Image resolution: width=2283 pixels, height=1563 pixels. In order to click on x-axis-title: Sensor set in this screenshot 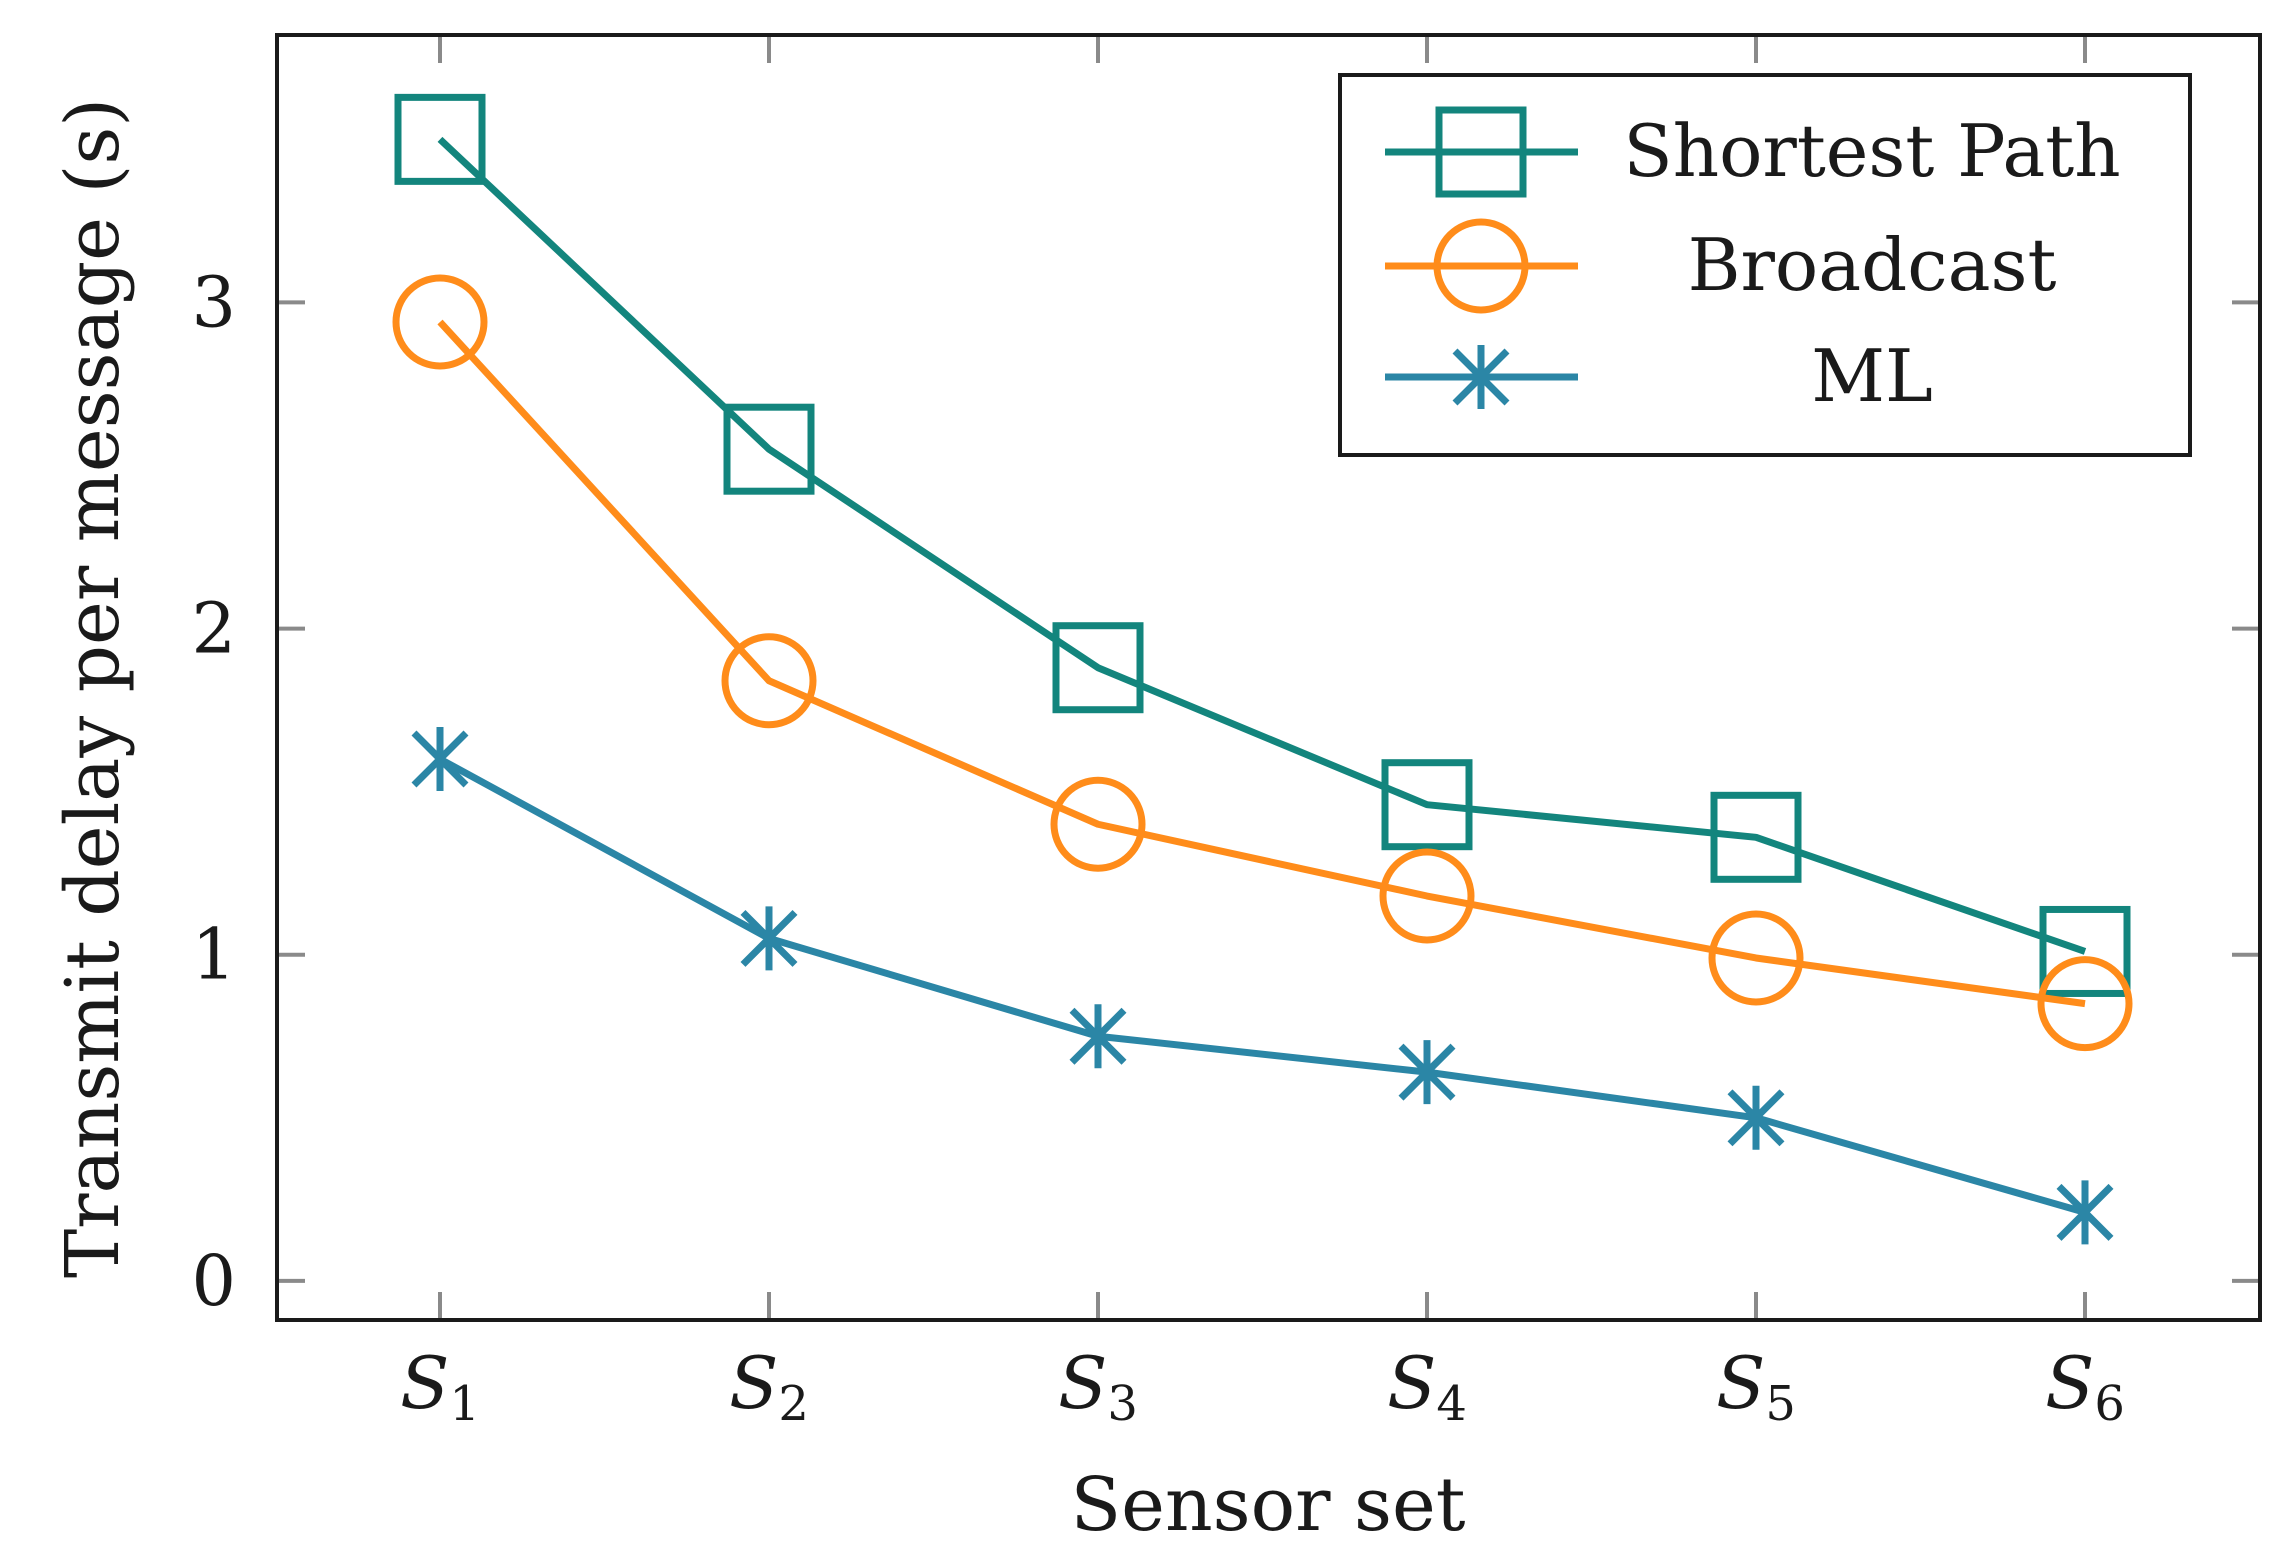, I will do `click(1267, 1505)`.